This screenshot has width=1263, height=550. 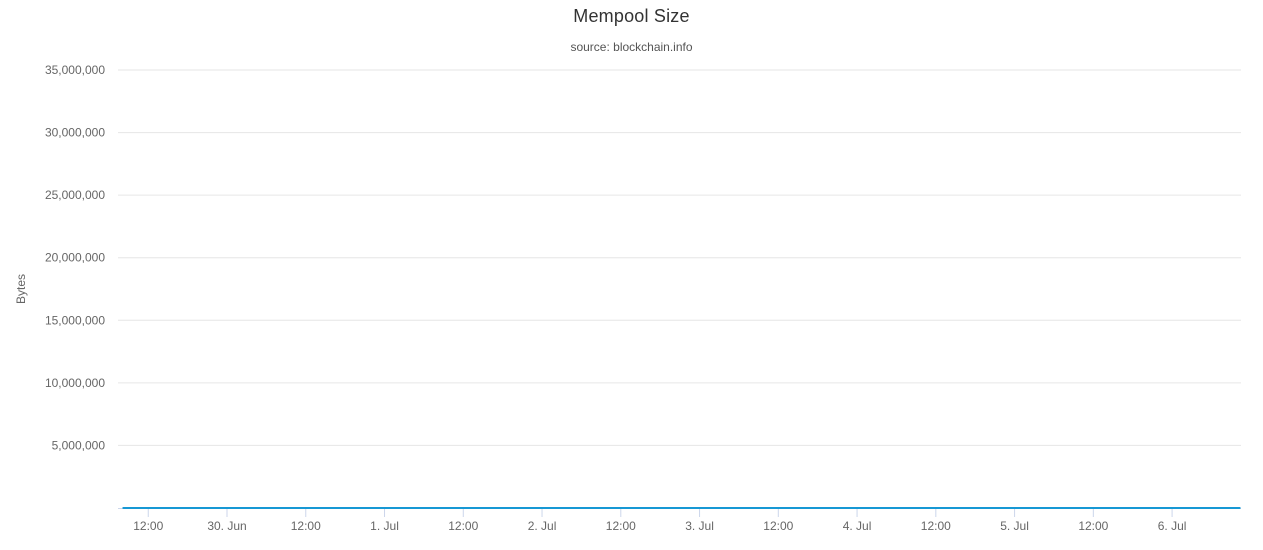 I want to click on y-axis-tick-label: 35,000,000, so click(x=75, y=70).